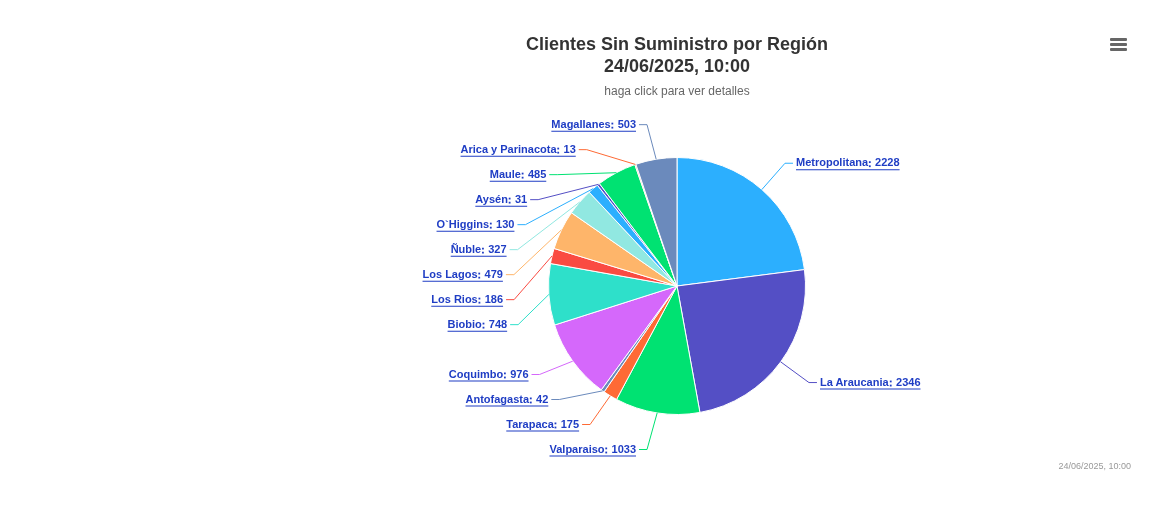 The width and height of the screenshot is (1171, 522). What do you see at coordinates (530, 423) in the screenshot?
I see `slice-label: Tarapaca` at bounding box center [530, 423].